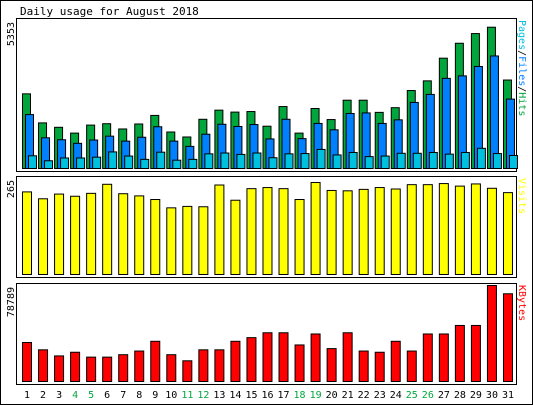 The height and width of the screenshot is (405, 533). Describe the element at coordinates (364, 395) in the screenshot. I see `x-tick-label: 22` at that location.